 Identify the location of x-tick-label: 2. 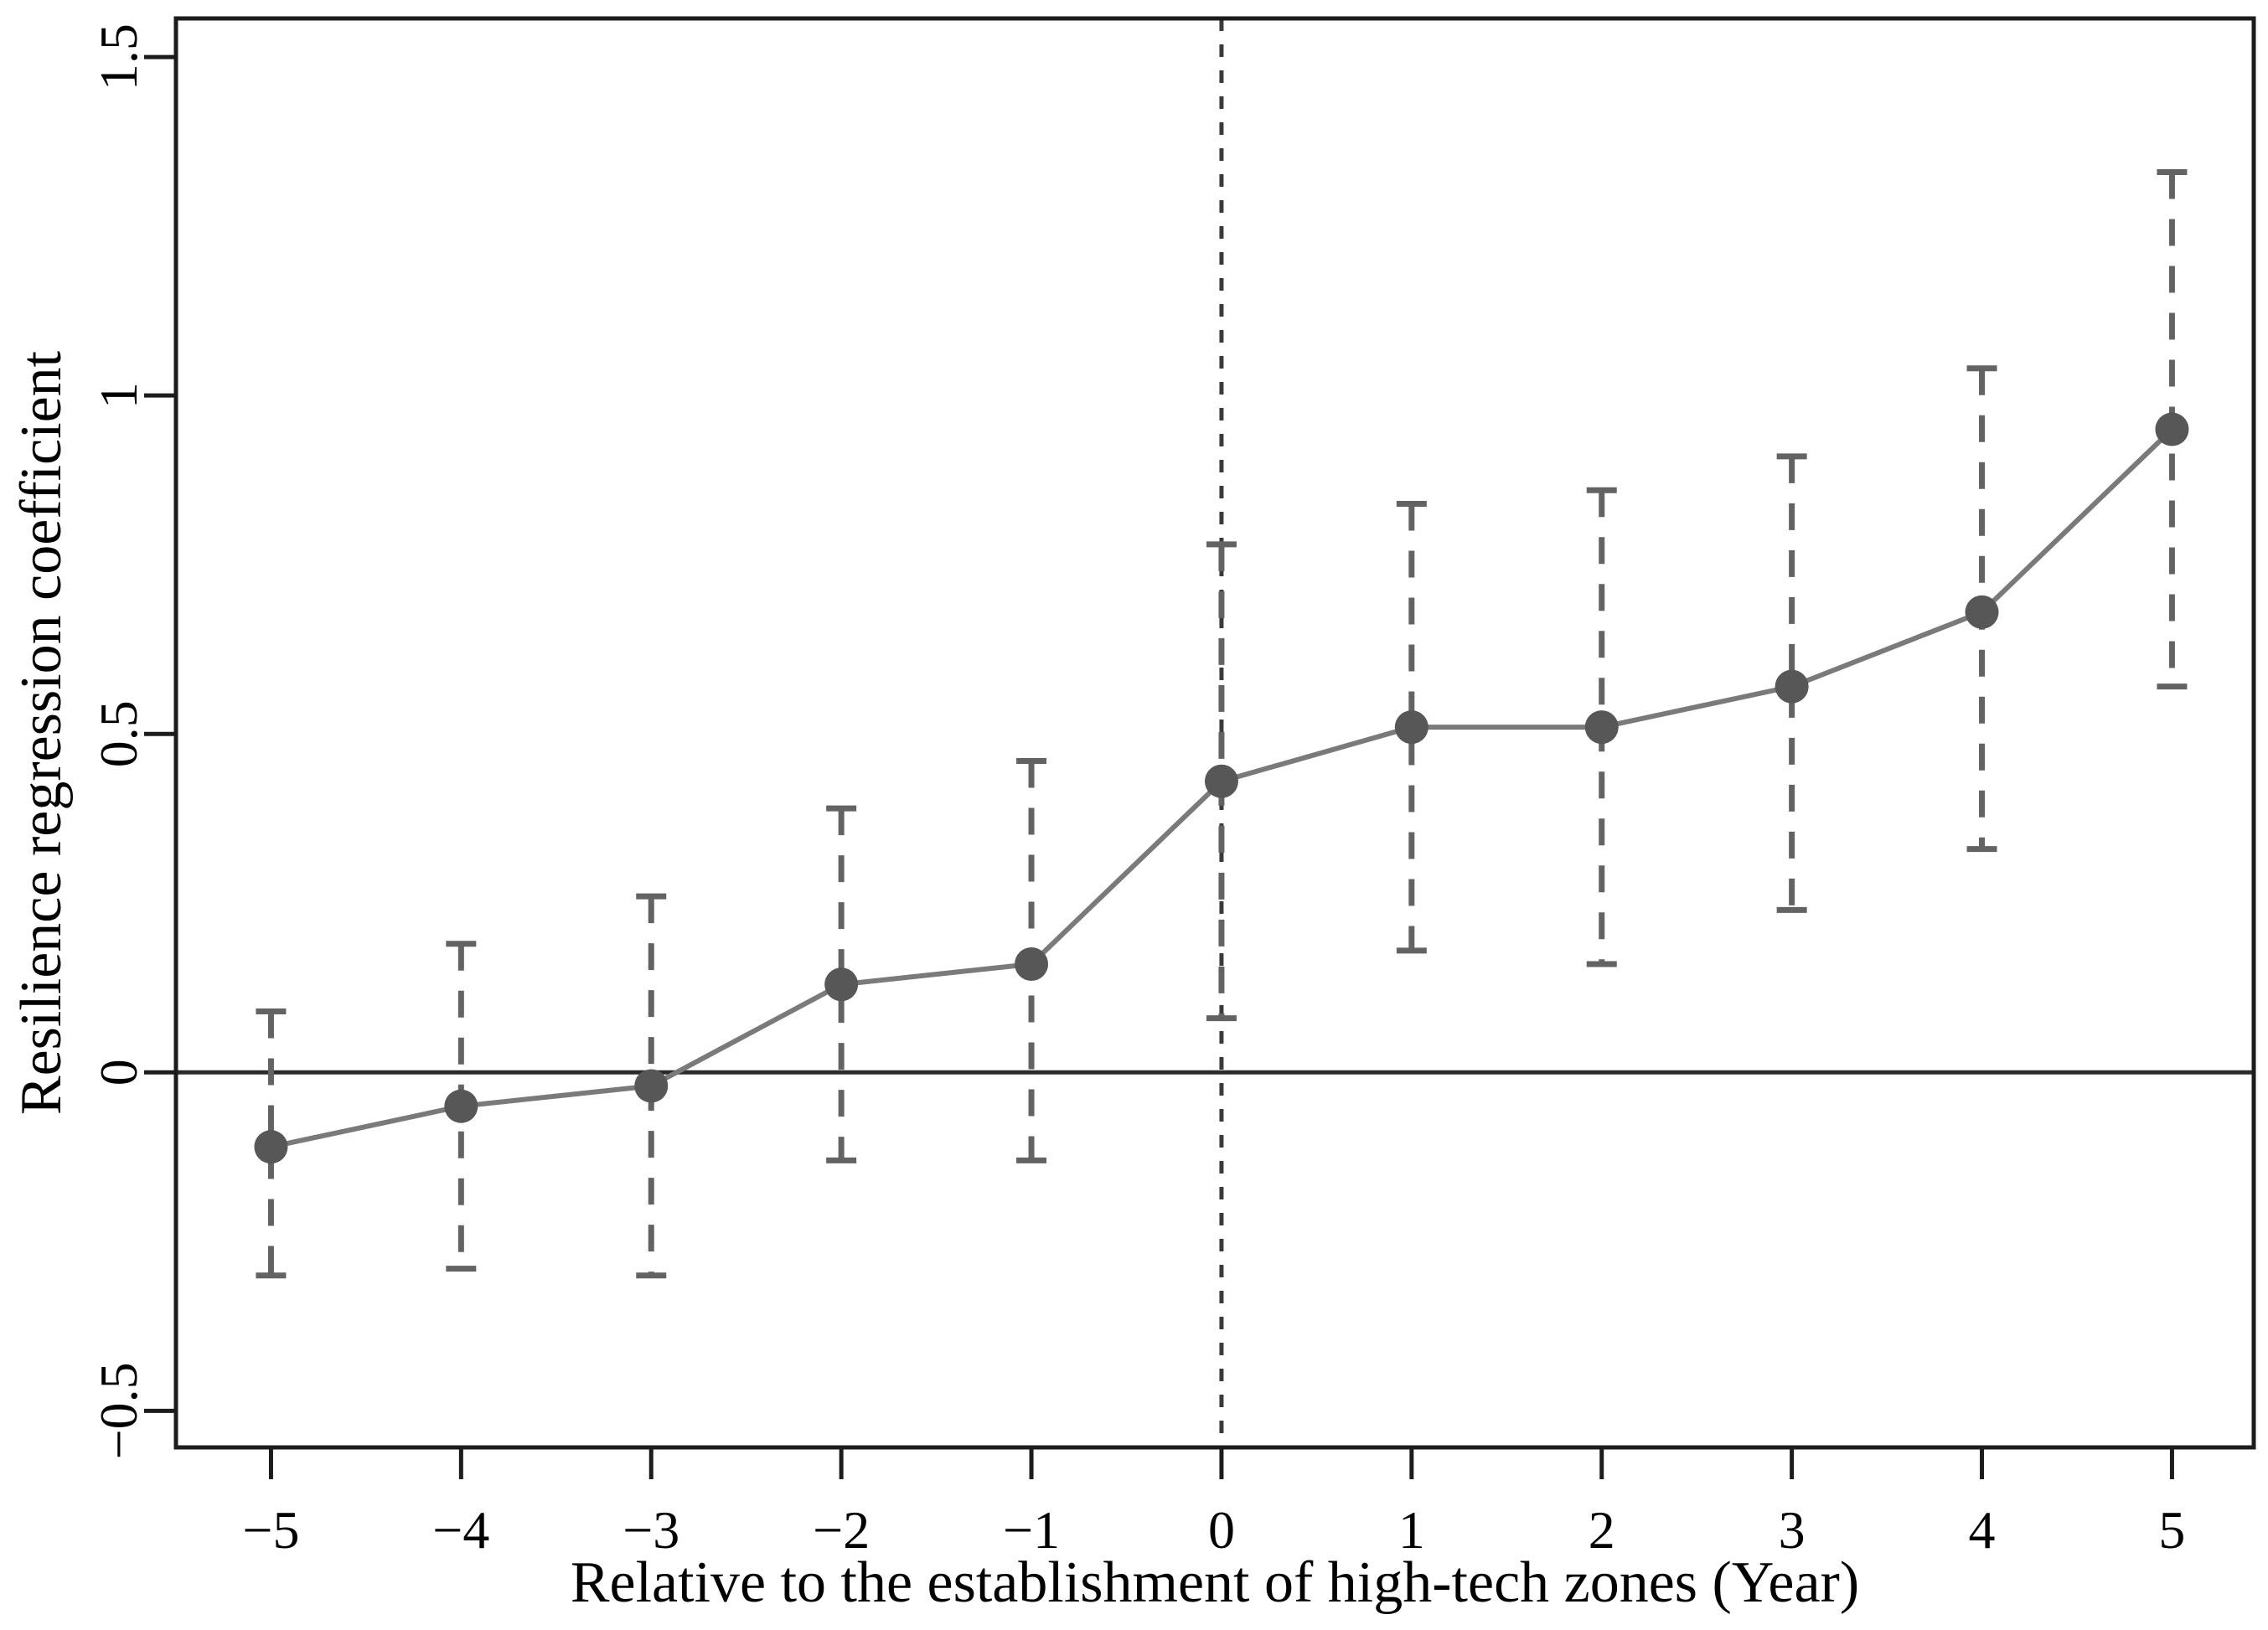
(1602, 1530).